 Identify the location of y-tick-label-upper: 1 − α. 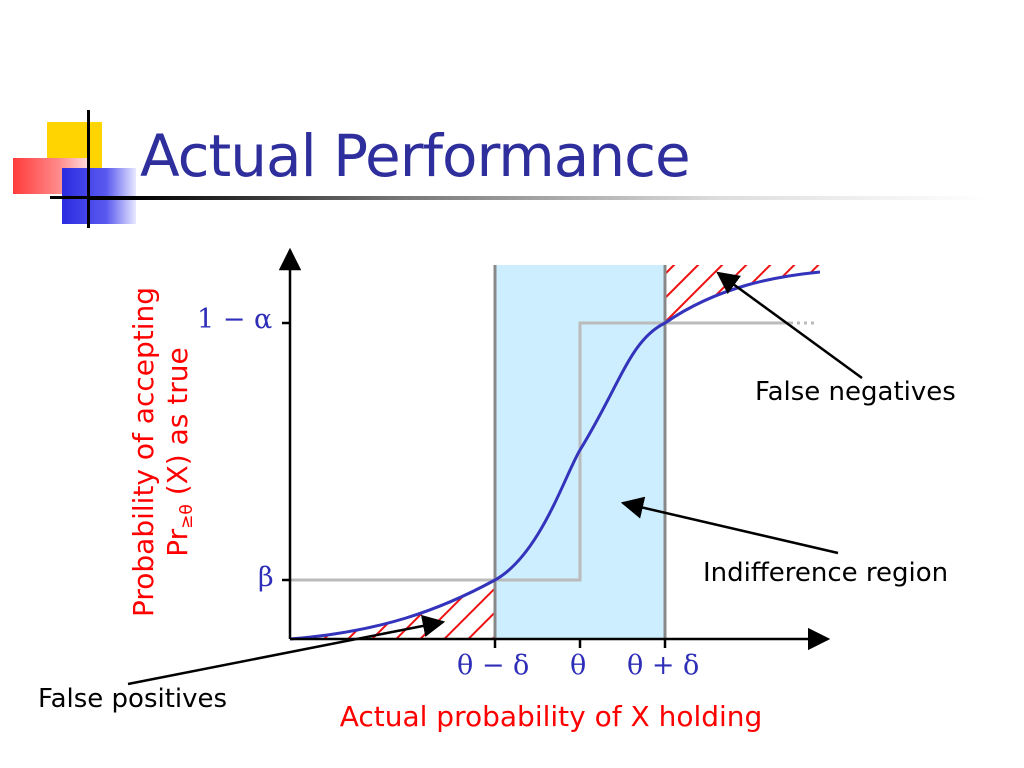
(235, 319).